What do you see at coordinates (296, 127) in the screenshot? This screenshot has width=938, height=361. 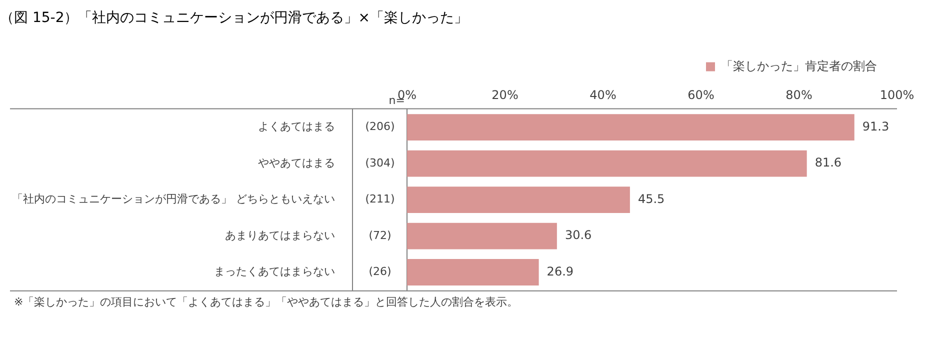 I see `y-tick-label: よくあてはまる` at bounding box center [296, 127].